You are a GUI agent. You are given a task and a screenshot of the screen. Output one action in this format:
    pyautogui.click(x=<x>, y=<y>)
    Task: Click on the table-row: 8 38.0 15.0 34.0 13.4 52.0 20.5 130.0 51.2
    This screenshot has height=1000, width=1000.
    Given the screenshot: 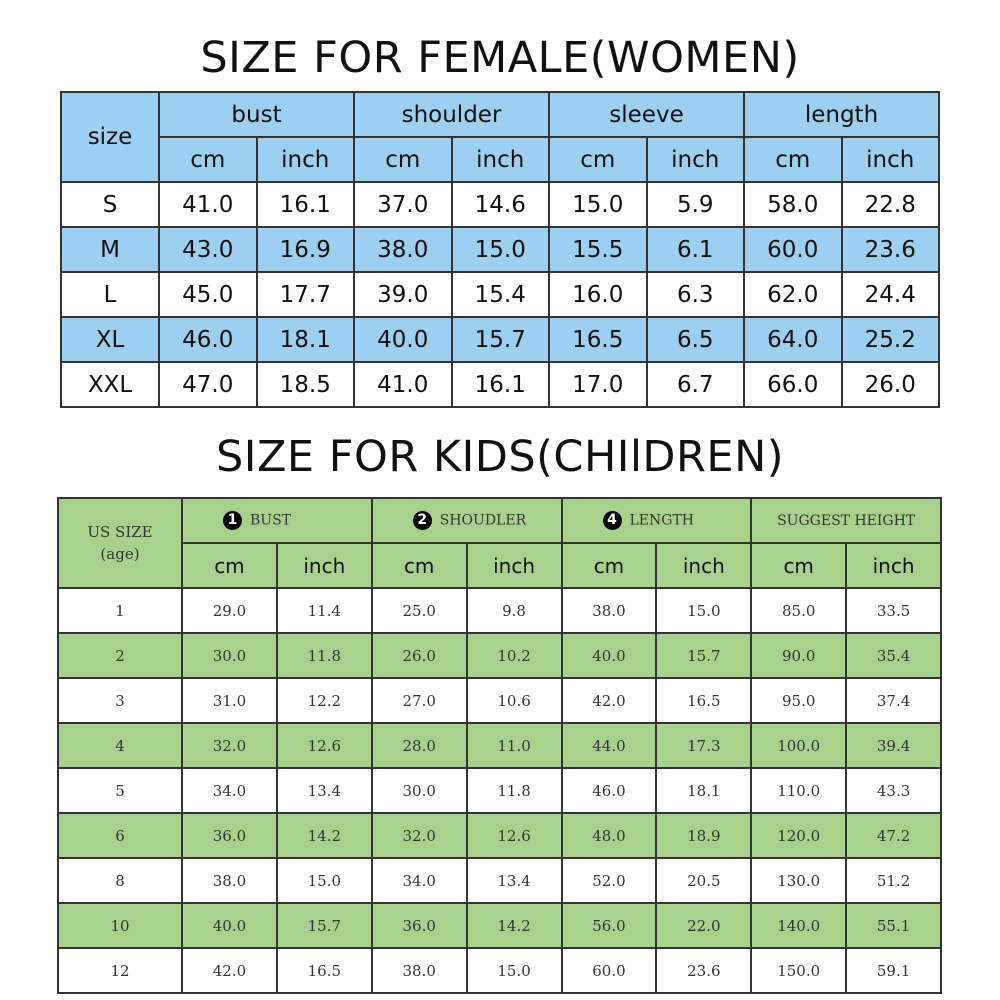 What is the action you would take?
    pyautogui.click(x=499, y=880)
    